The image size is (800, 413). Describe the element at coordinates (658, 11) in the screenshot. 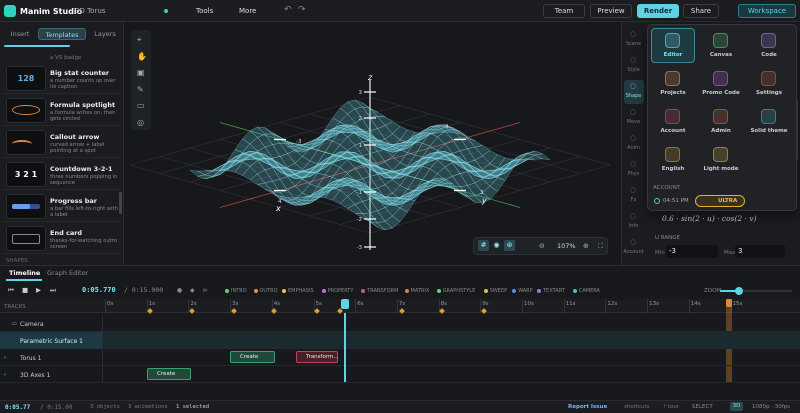

I see `render-button: Render` at that location.